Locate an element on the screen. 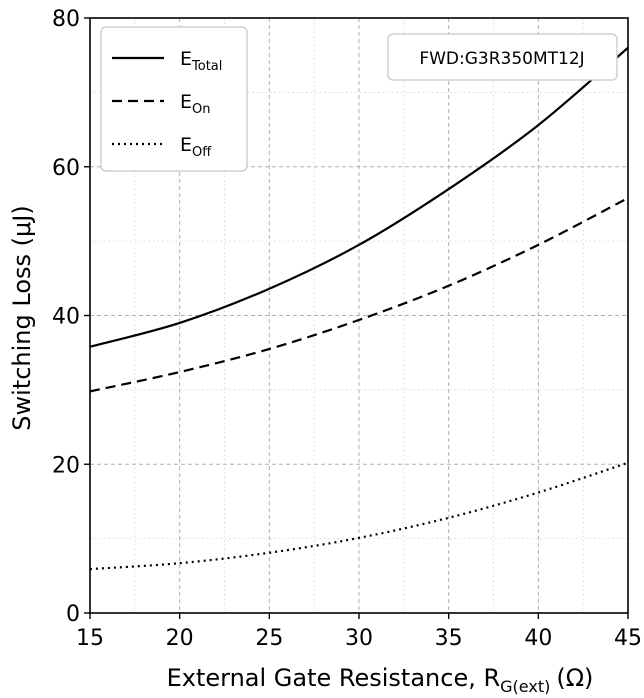 Image resolution: width=644 pixels, height=698 pixels. x-axis-label-sub: G(ext) is located at coordinates (525, 686).